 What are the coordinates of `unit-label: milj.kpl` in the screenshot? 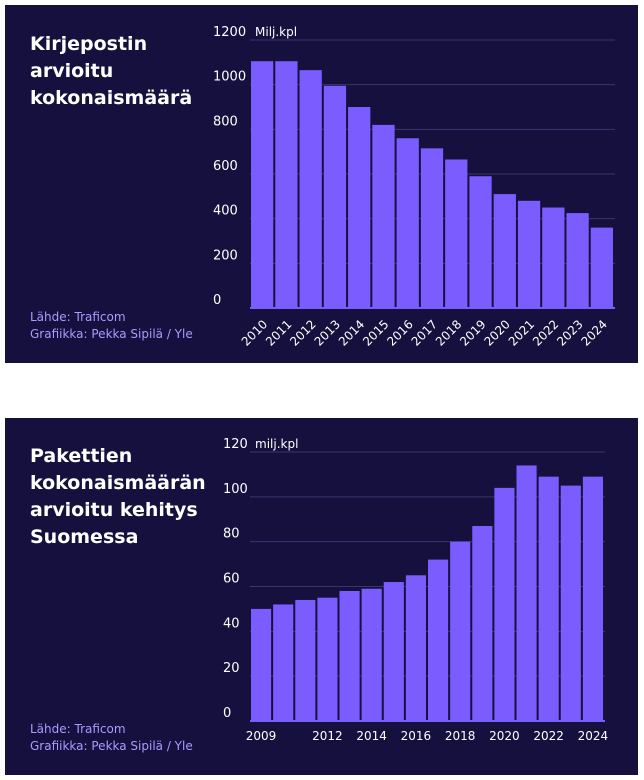 It's located at (276, 444).